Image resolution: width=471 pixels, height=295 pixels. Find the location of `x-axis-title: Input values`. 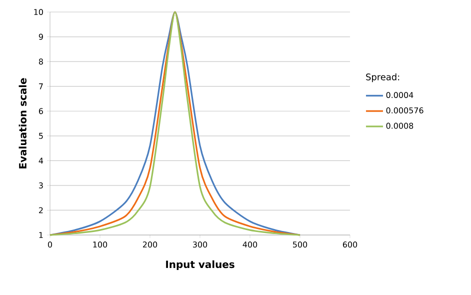

x-axis-title: Input values is located at coordinates (200, 265).